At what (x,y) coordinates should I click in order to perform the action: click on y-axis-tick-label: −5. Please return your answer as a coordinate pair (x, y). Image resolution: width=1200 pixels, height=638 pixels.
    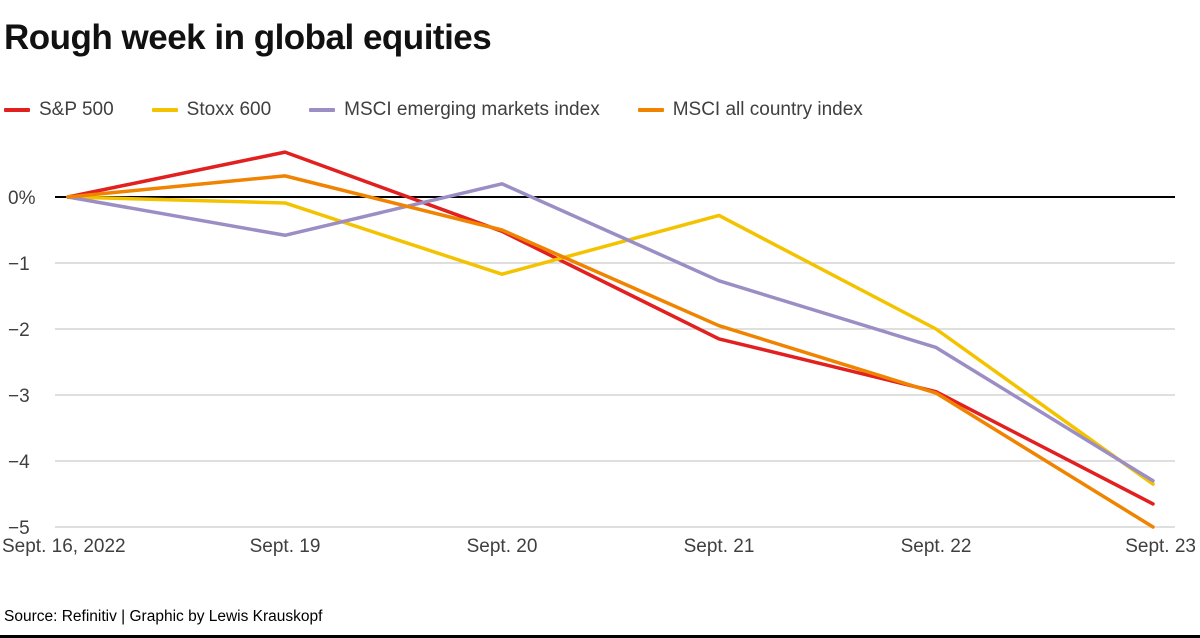
    Looking at the image, I should click on (19, 528).